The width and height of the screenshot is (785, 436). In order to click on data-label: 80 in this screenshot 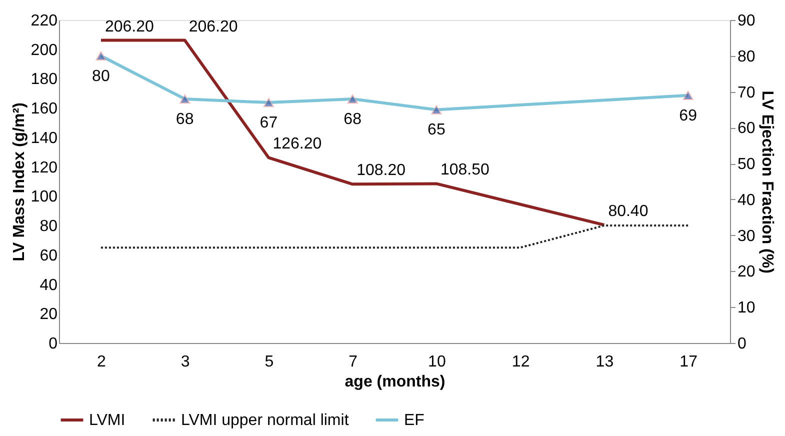, I will do `click(101, 76)`.